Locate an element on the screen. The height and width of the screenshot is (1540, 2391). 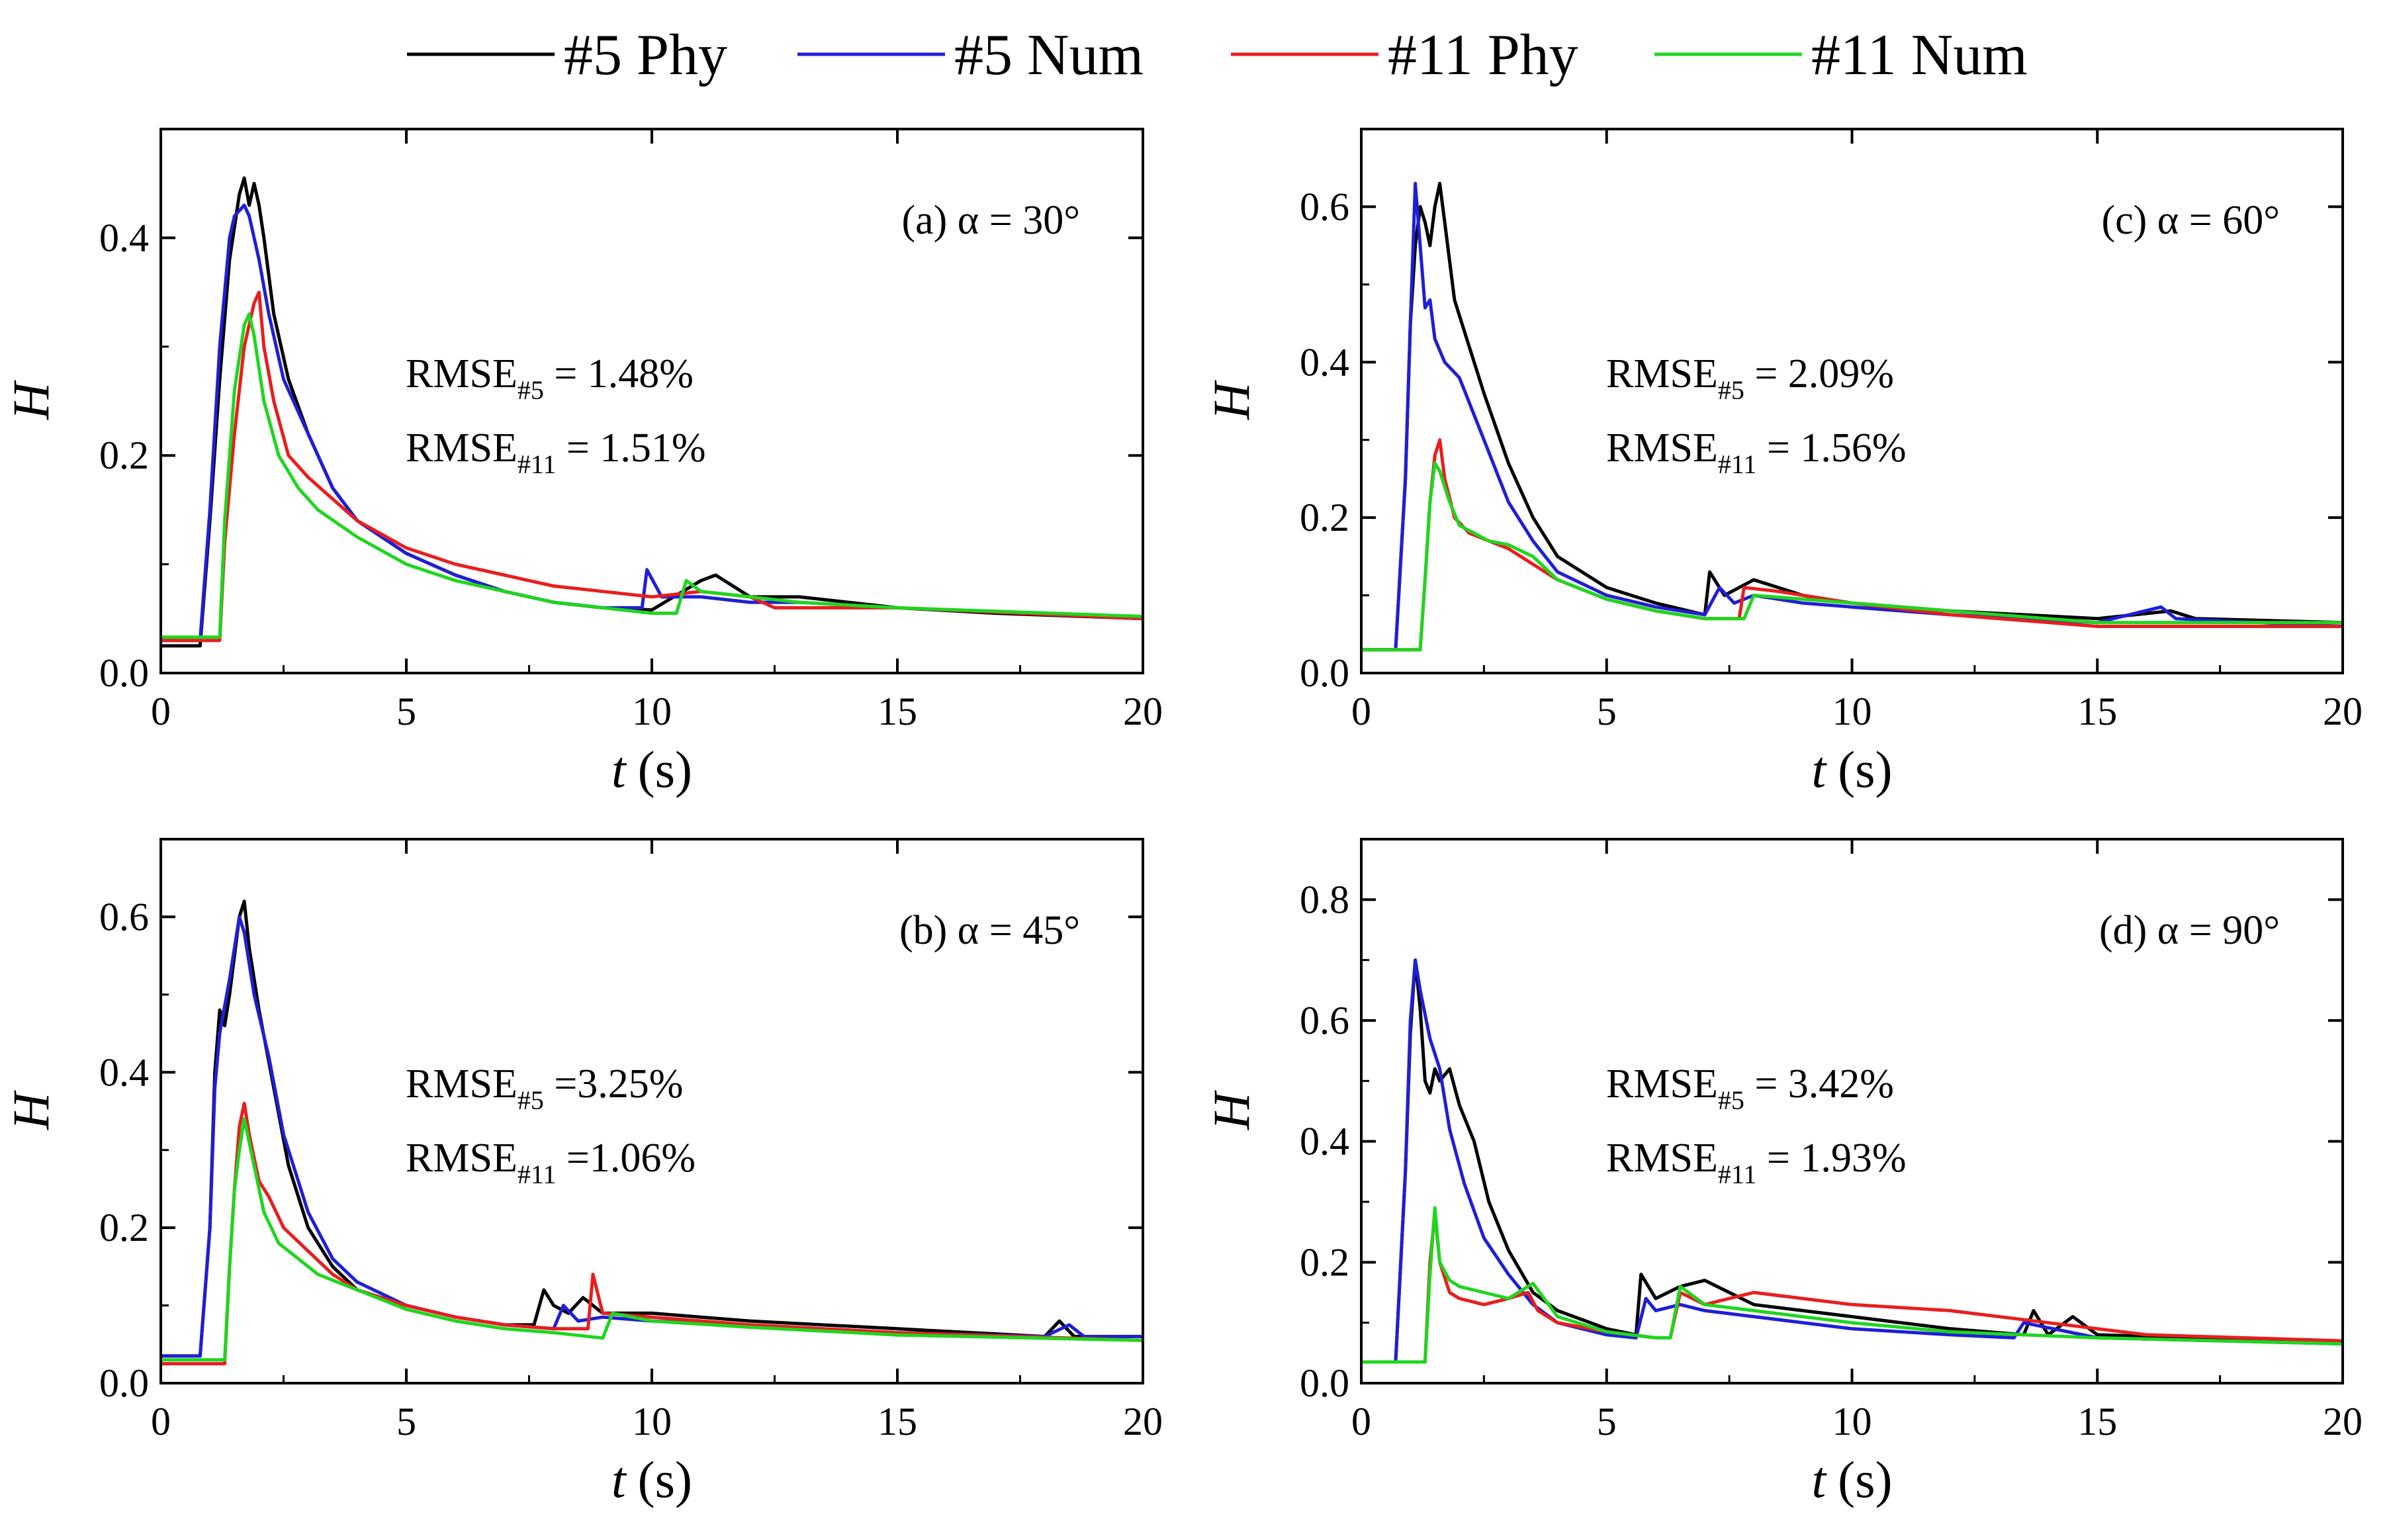
legend-label-11-phy: #11 Phy is located at coordinates (1483, 55).